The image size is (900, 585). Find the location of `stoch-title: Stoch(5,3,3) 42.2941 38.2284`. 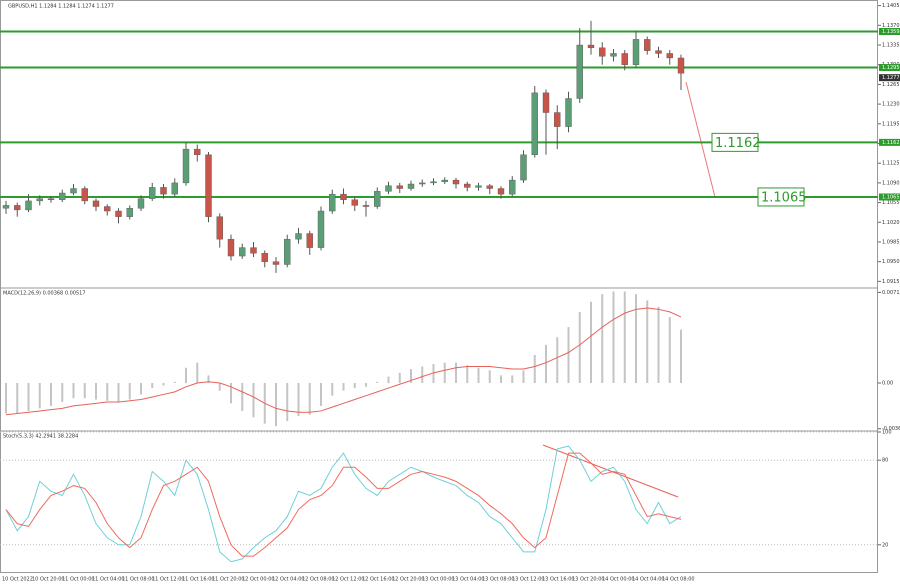

stoch-title: Stoch(5,3,3) 42.2941 38.2284 is located at coordinates (40, 437).